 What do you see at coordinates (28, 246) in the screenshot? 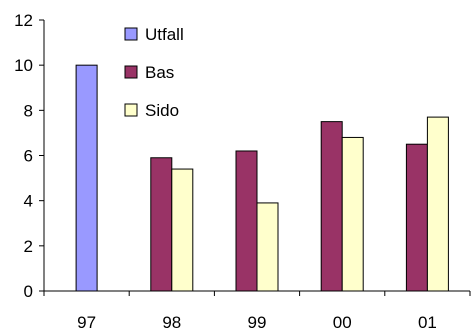
I see `y-tick-label: 2` at bounding box center [28, 246].